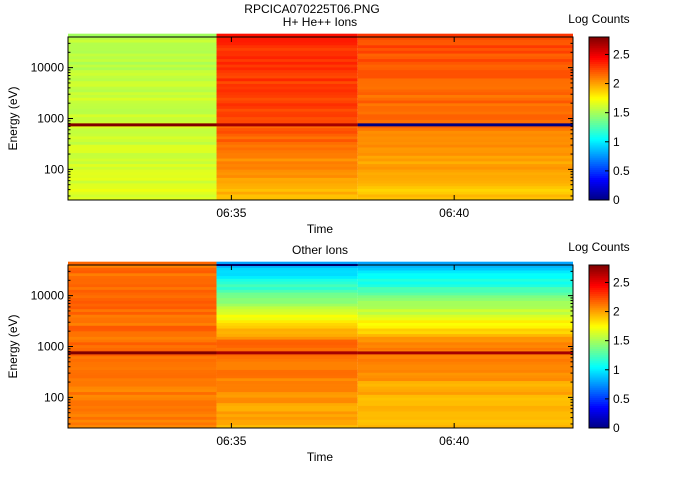  Describe the element at coordinates (598, 247) in the screenshot. I see `colorbar-label: Log Counts` at that location.